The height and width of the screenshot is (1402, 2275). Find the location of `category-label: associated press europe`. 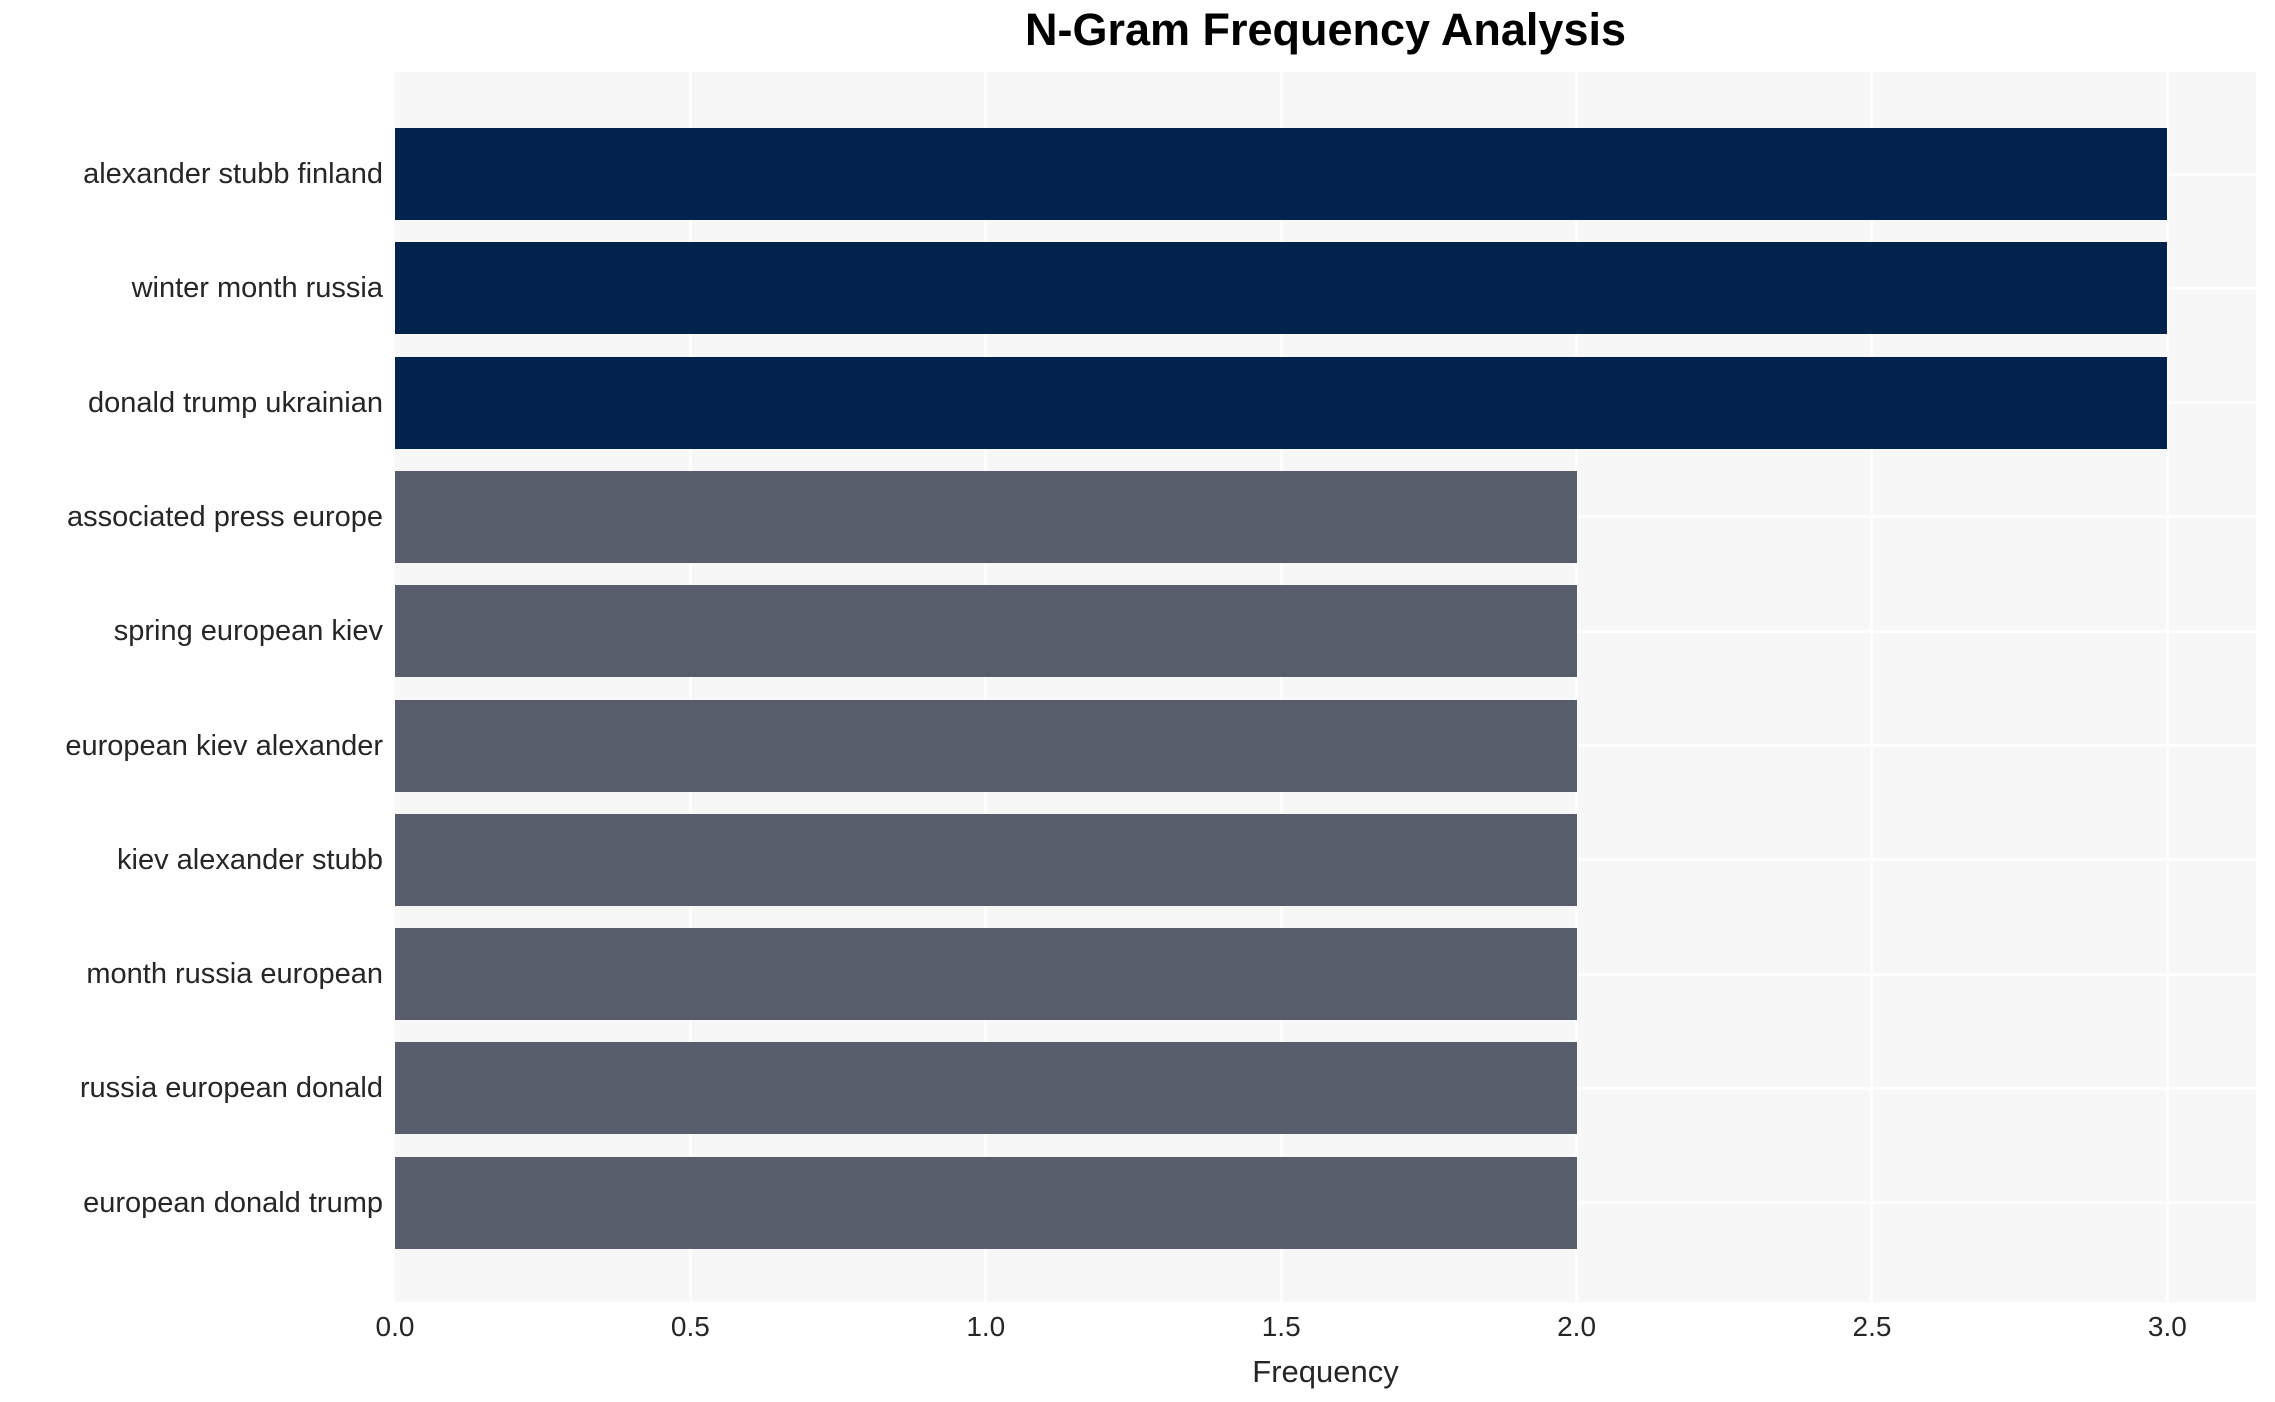

category-label: associated press europe is located at coordinates (225, 516).